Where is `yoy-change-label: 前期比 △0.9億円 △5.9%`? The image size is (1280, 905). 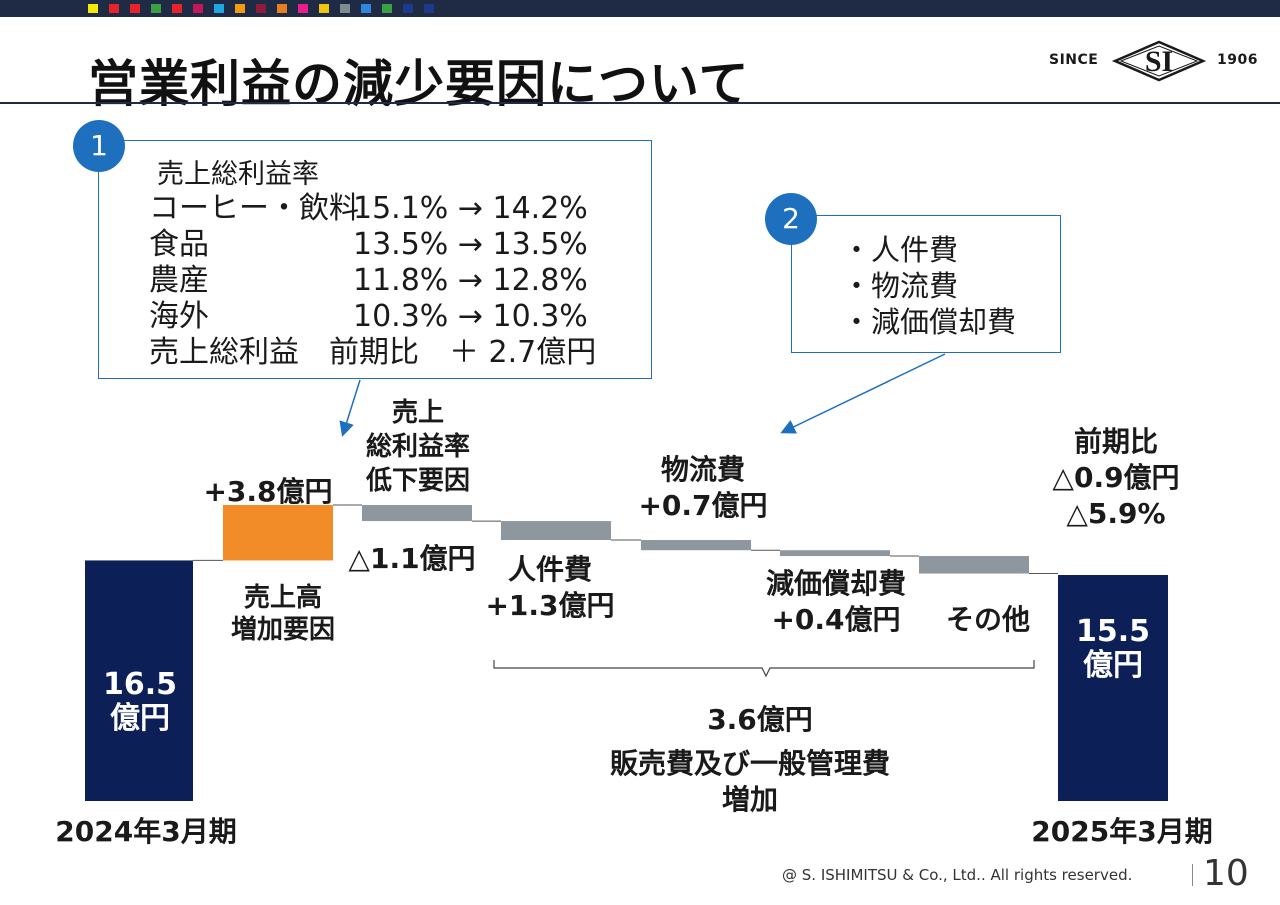
yoy-change-label: 前期比 △0.9億円 △5.9% is located at coordinates (1116, 478).